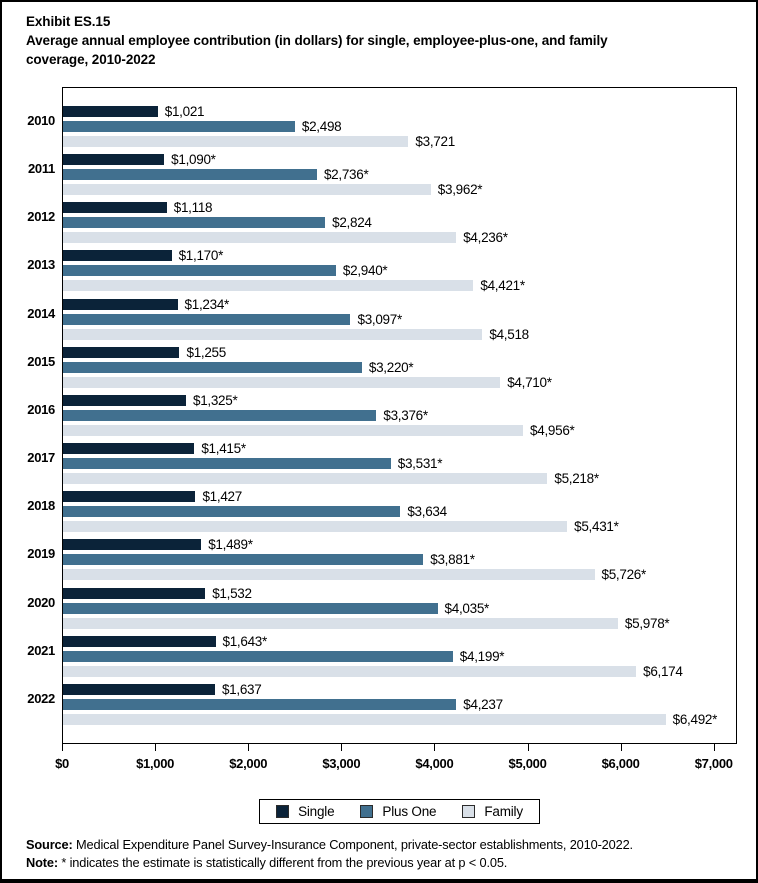 The image size is (758, 883). What do you see at coordinates (552, 430) in the screenshot?
I see `bar-value-family-2016: $4,956*` at bounding box center [552, 430].